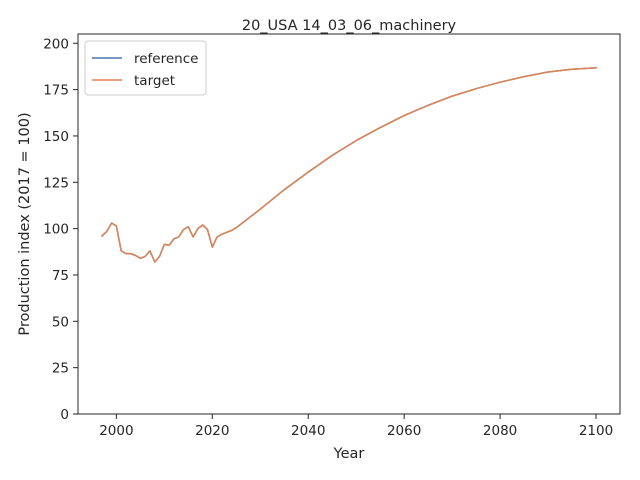 The image size is (640, 480). I want to click on x-tick-label: 2100, so click(596, 431).